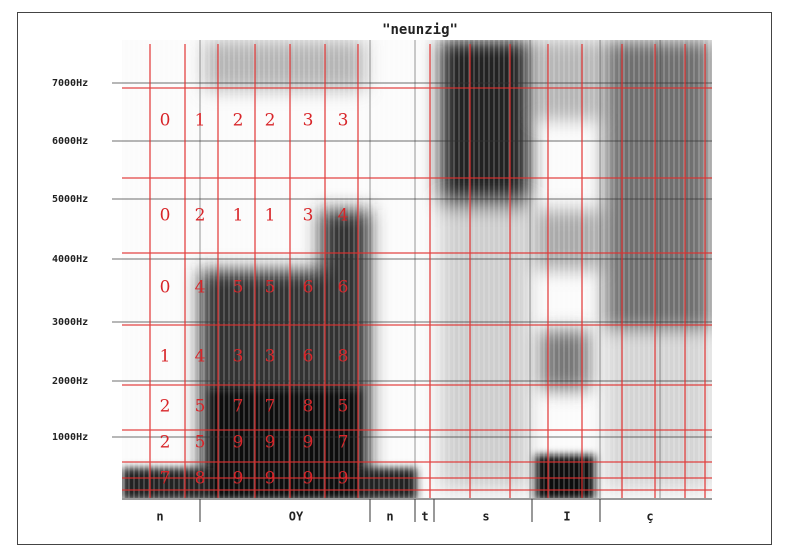 The height and width of the screenshot is (558, 789). I want to click on y-label: 2000Hz, so click(70, 381).